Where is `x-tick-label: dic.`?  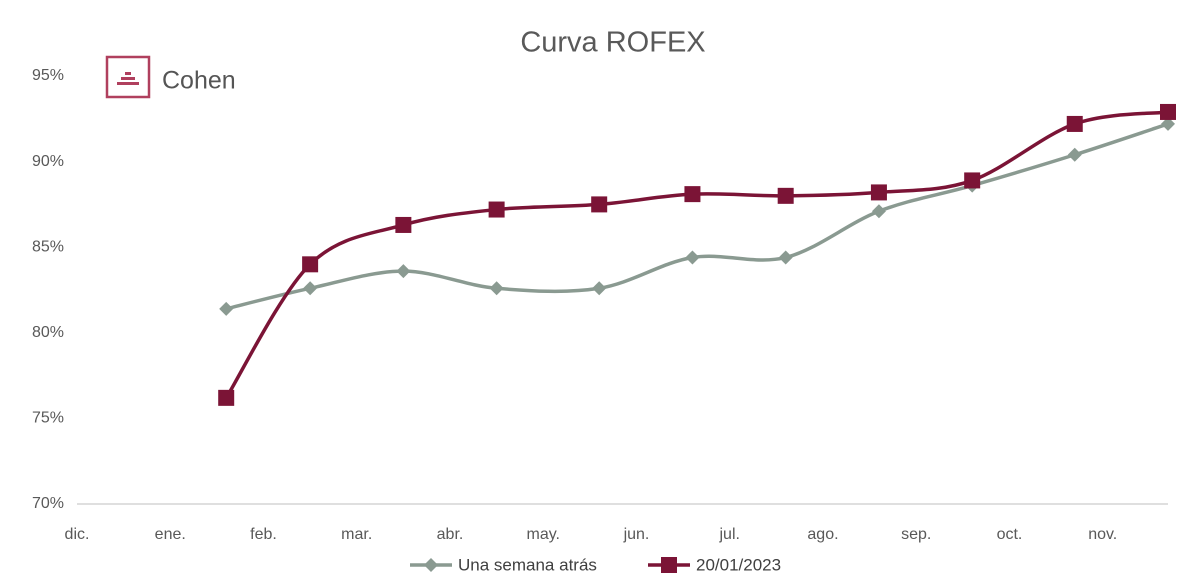 x-tick-label: dic. is located at coordinates (77, 534).